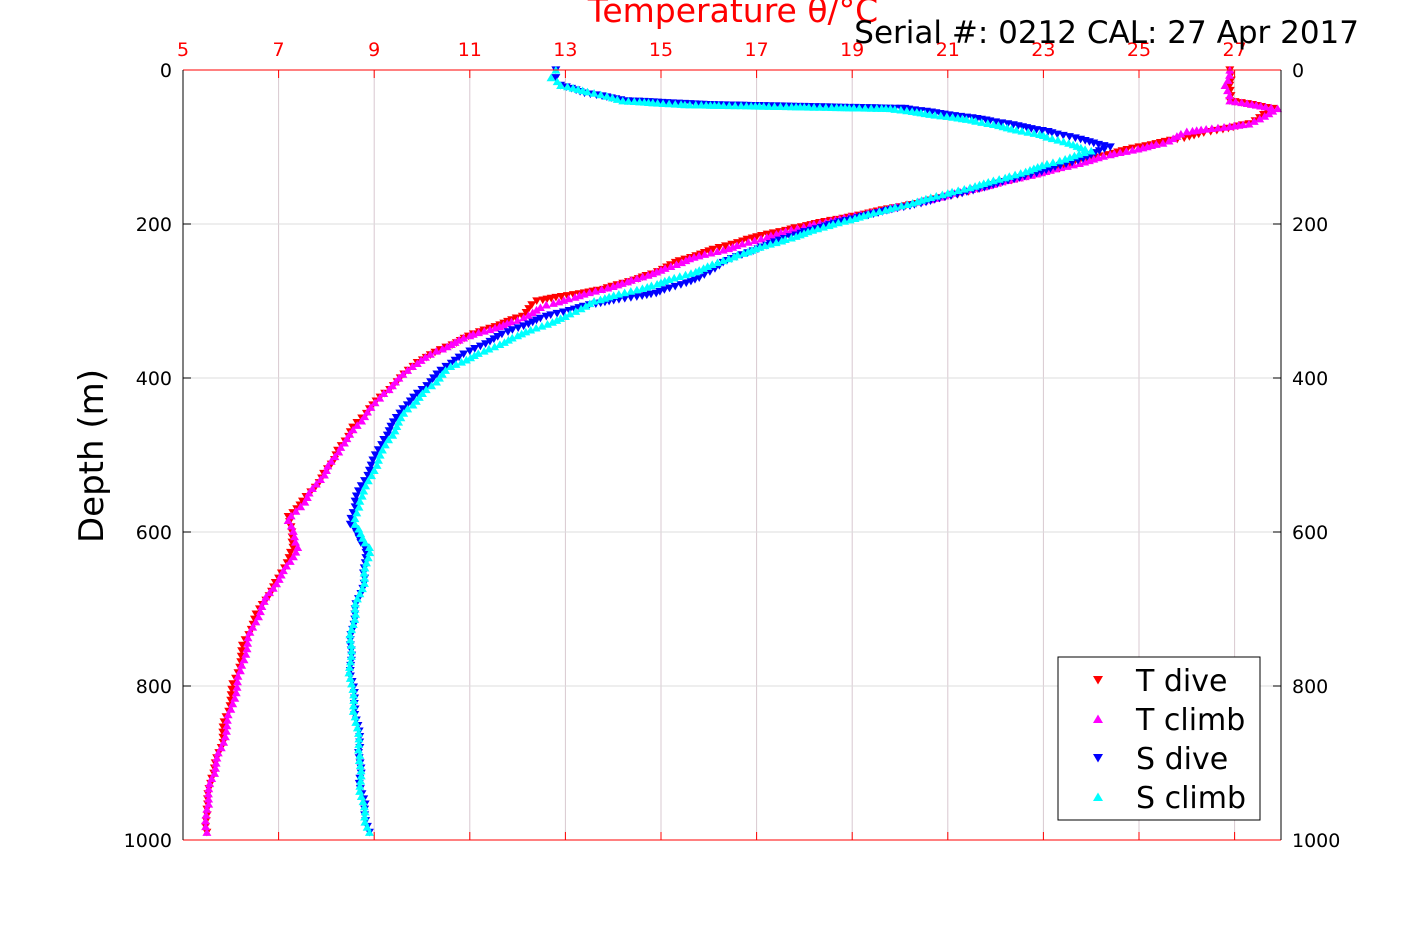 The width and height of the screenshot is (1417, 950). What do you see at coordinates (279, 50) in the screenshot?
I see `x-tick-label: 7` at bounding box center [279, 50].